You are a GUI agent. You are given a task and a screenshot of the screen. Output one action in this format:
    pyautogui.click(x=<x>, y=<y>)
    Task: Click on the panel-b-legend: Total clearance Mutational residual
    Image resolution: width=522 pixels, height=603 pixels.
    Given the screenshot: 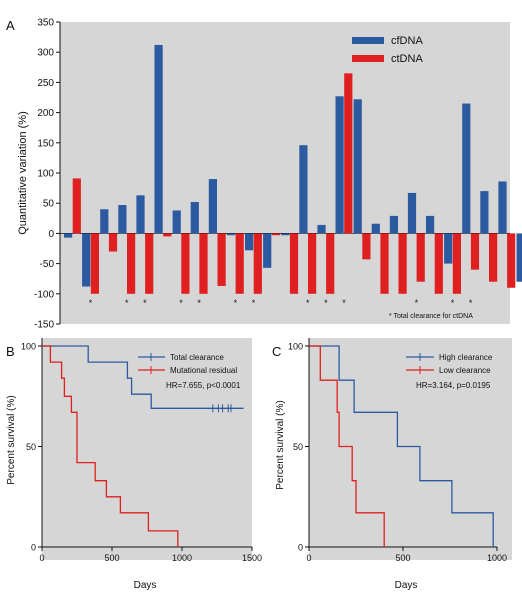 What is the action you would take?
    pyautogui.click(x=187, y=364)
    